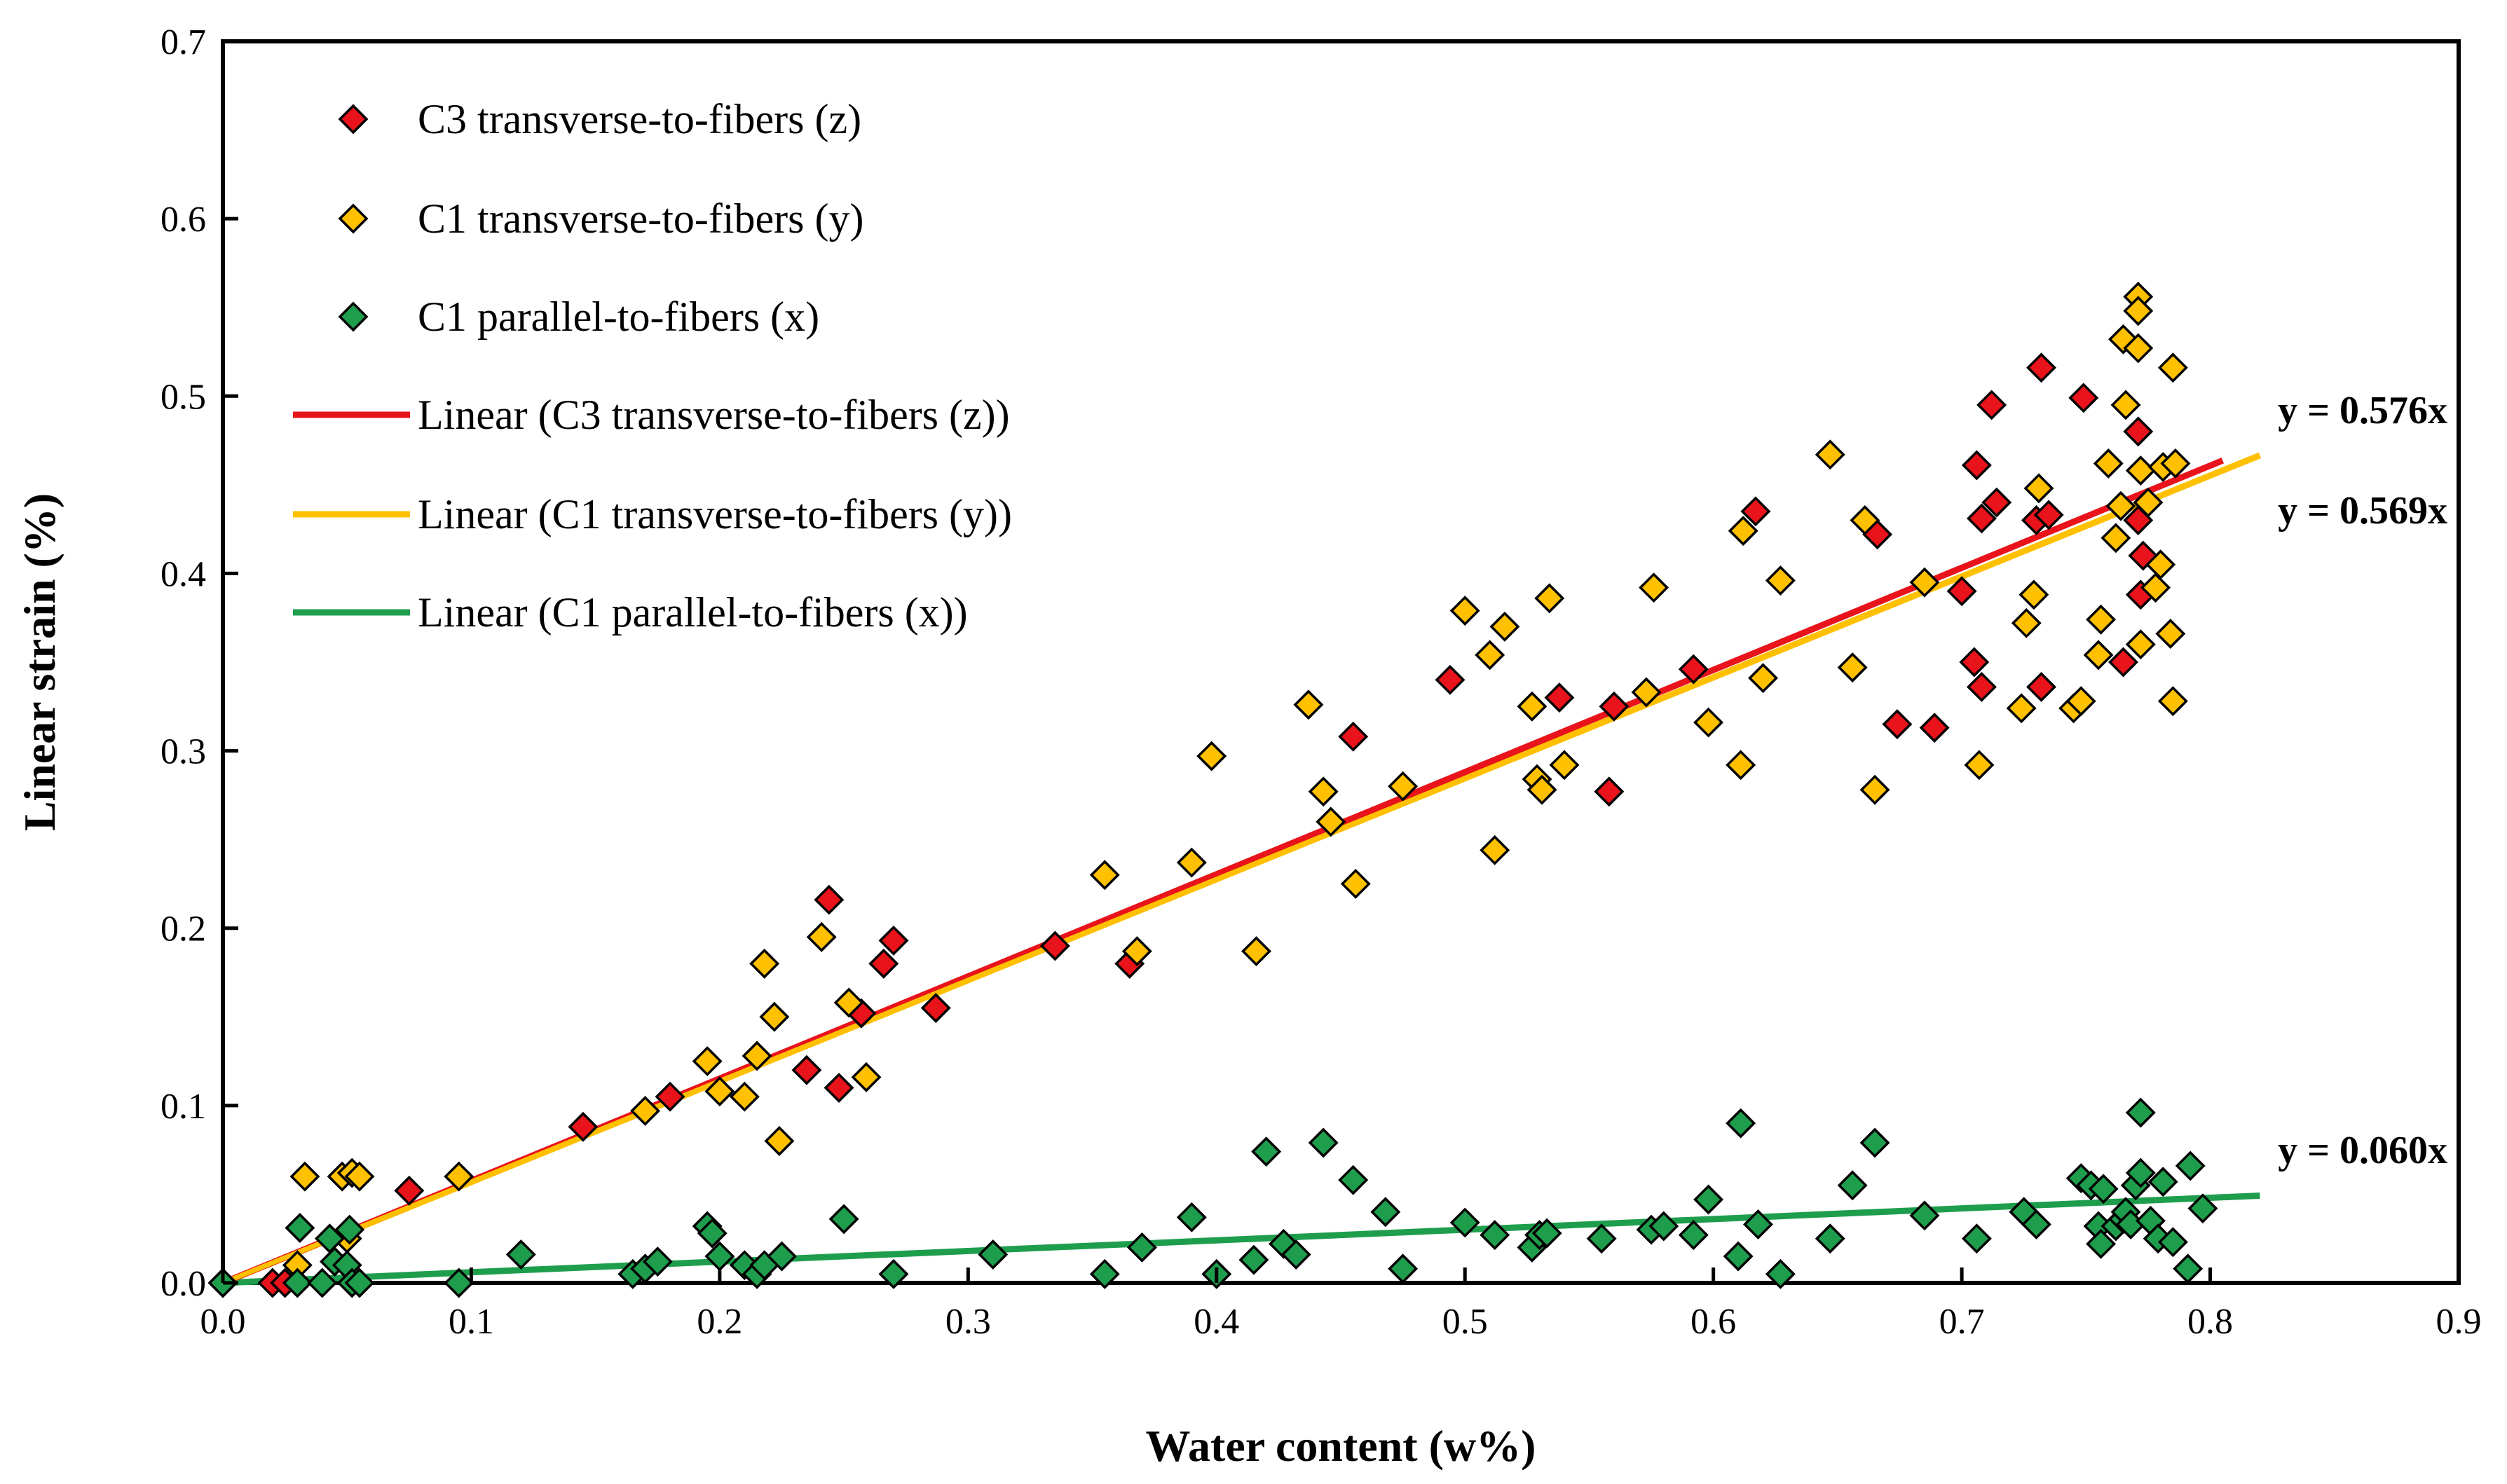  Describe the element at coordinates (471, 1322) in the screenshot. I see `x-tick-label: 0.1` at that location.